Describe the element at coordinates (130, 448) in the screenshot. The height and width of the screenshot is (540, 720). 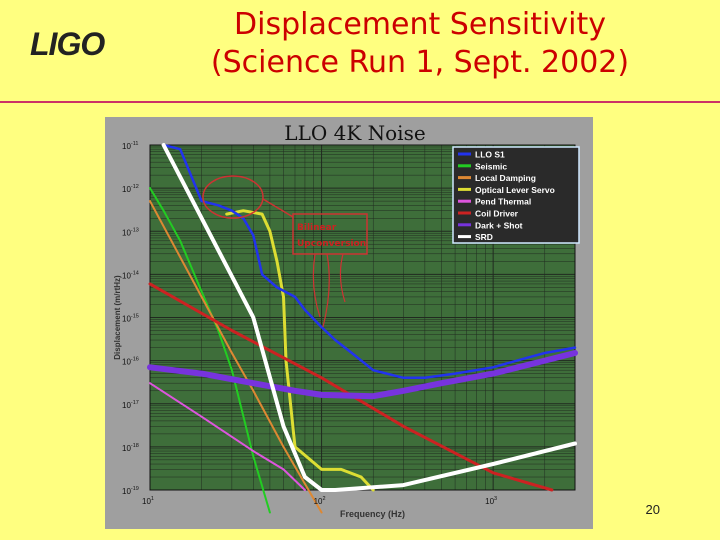
I see `y-tick-label: 10-18` at that location.